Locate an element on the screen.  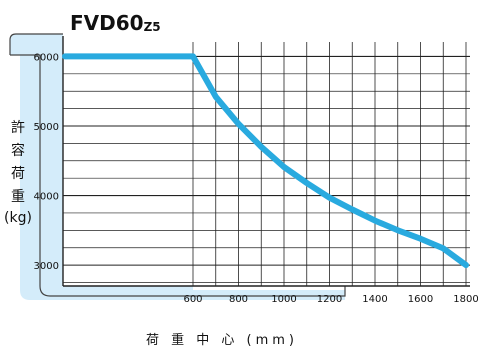
y-axis-label: 許 容 荷 重 (kg) is located at coordinates (18, 173).